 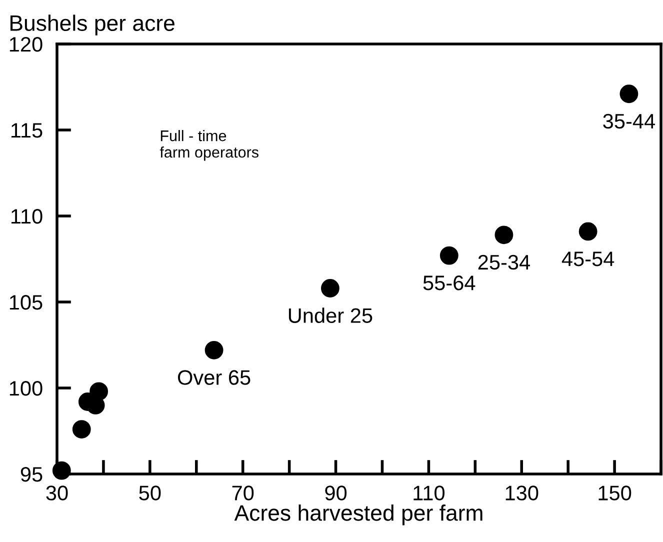 What do you see at coordinates (26, 130) in the screenshot?
I see `y-tick-label: 115` at bounding box center [26, 130].